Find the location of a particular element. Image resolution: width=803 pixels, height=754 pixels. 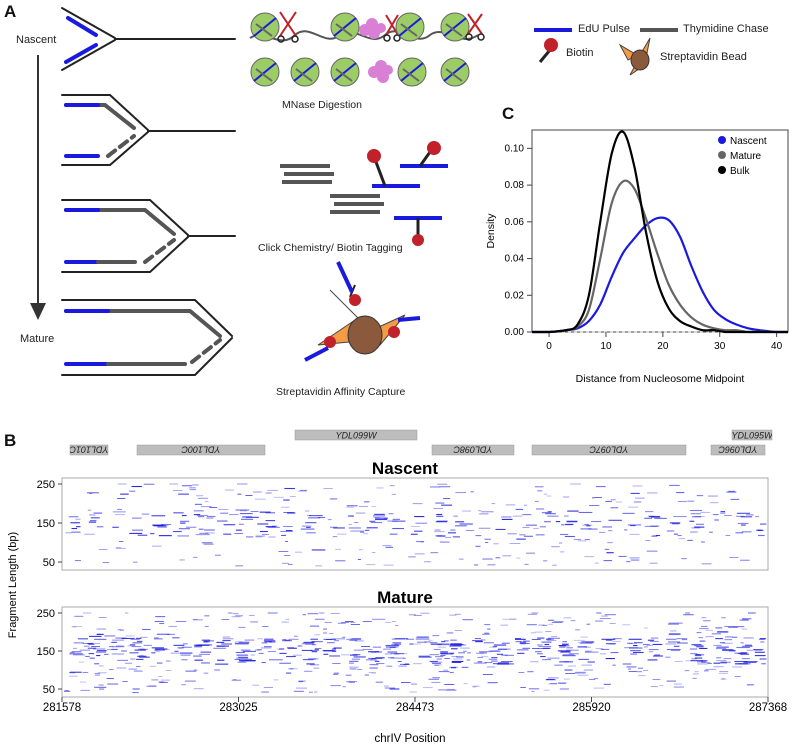

legend-marker-bulk is located at coordinates (722, 170).